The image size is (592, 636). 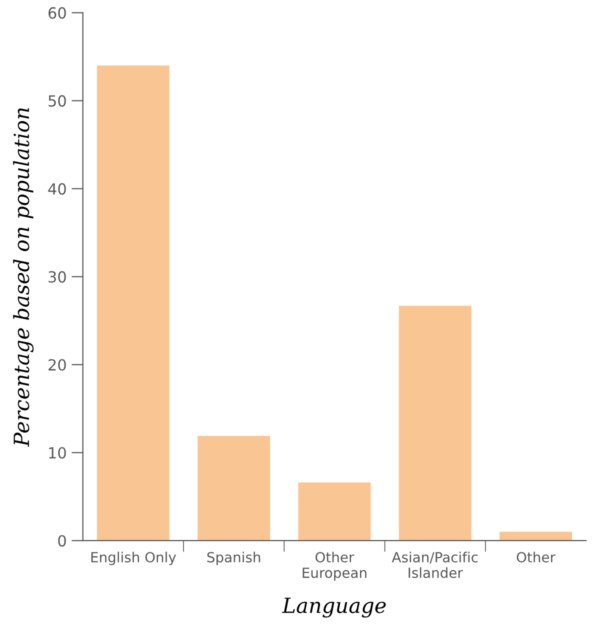 I want to click on y-tick-label: 0, so click(x=62, y=541).